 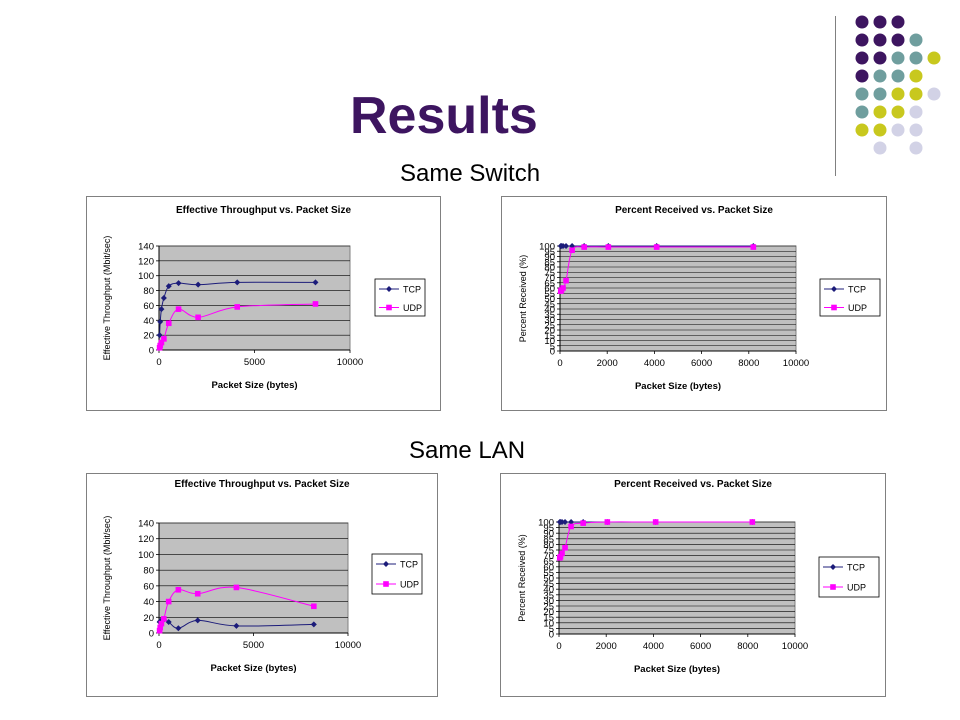 What do you see at coordinates (146, 276) in the screenshot?
I see `y-tick-label: 100` at bounding box center [146, 276].